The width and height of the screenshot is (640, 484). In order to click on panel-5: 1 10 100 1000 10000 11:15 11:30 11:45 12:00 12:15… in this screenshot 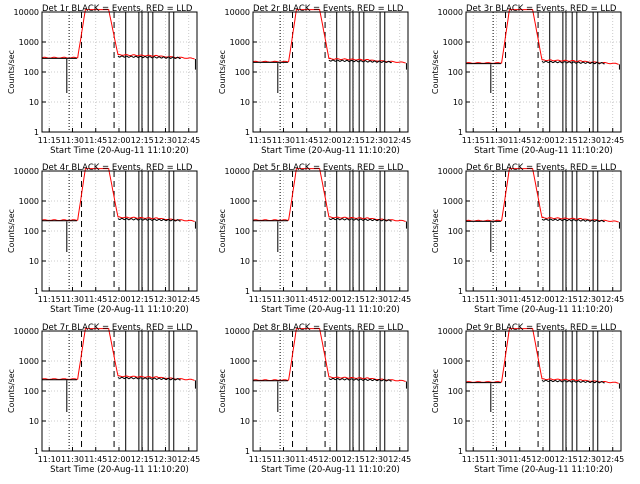, I will do `click(314, 239)`.